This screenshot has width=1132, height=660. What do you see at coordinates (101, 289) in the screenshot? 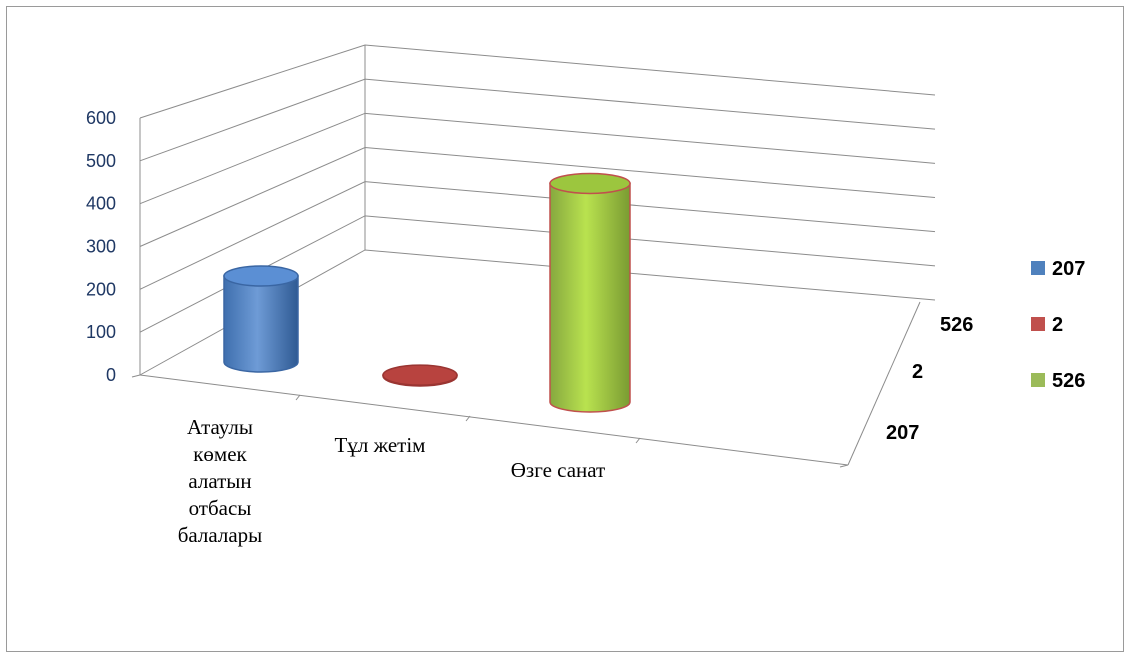
I see `y-tick-label: 200` at bounding box center [101, 289].